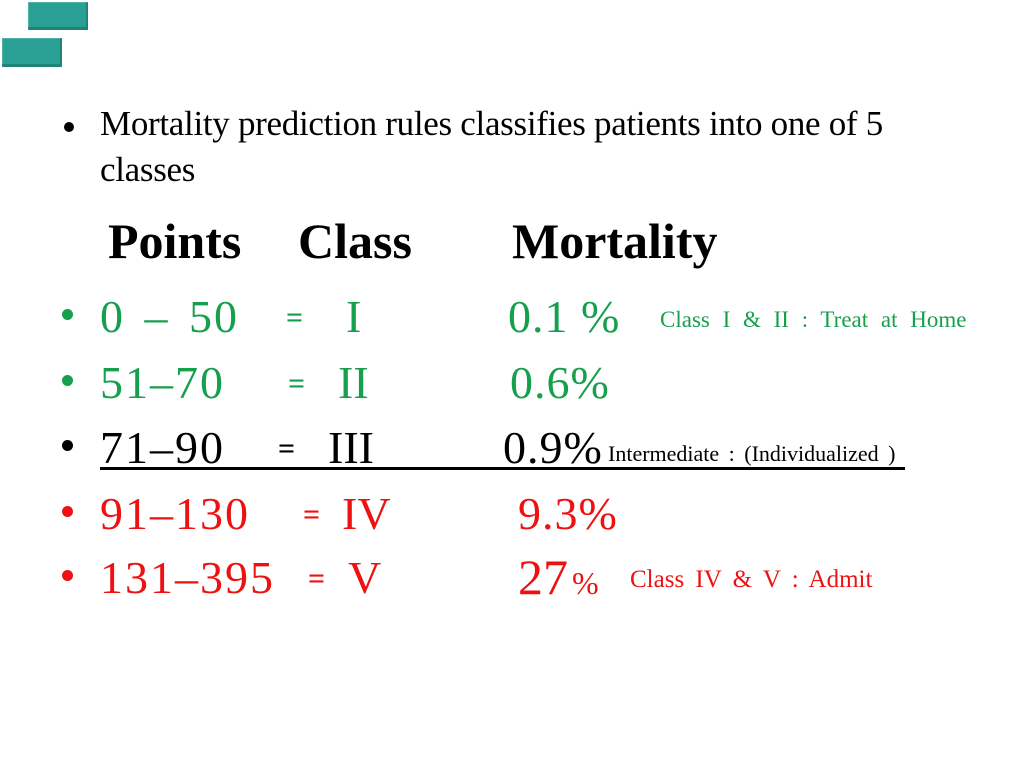  Describe the element at coordinates (568, 513) in the screenshot. I see `mortality-value: 9.3%` at that location.